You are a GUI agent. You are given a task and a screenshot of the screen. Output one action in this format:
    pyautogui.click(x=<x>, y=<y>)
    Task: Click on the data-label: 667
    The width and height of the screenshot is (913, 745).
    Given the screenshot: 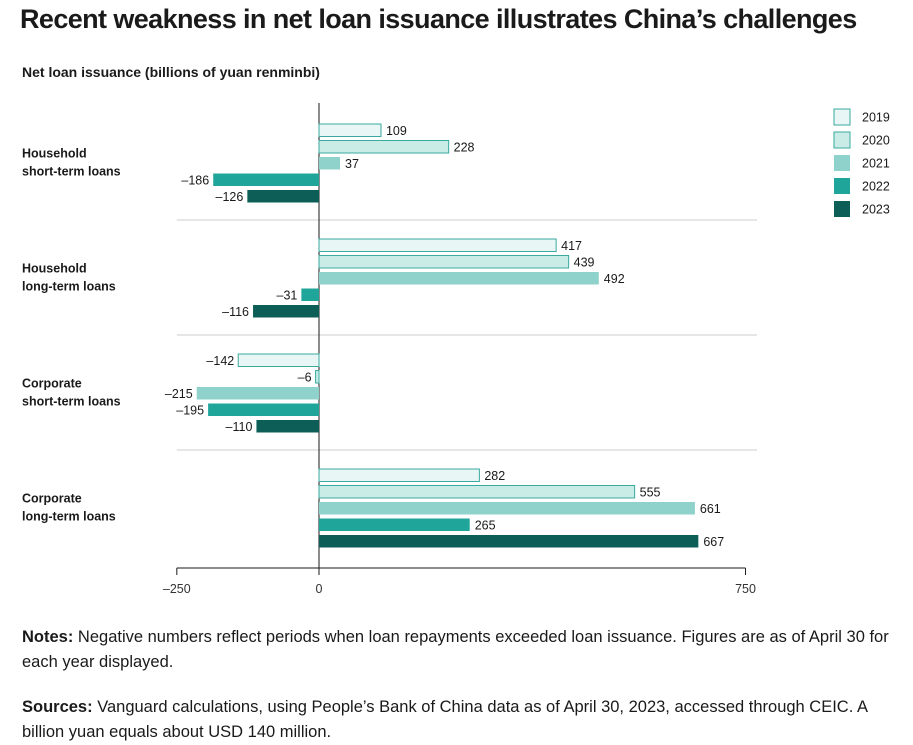 What is the action you would take?
    pyautogui.click(x=713, y=542)
    